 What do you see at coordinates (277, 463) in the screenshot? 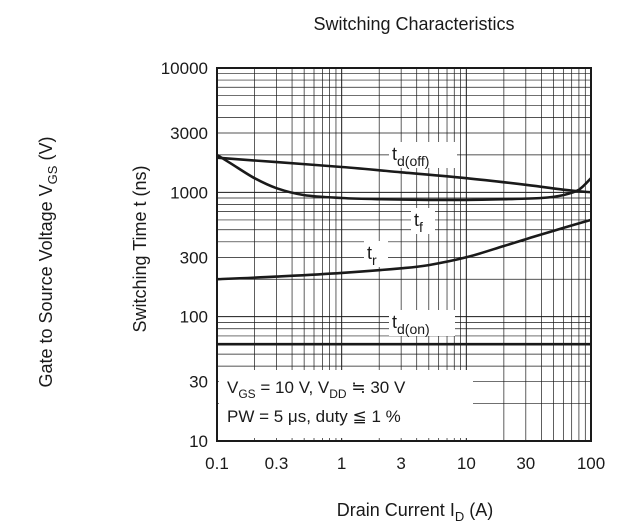
I see `x-tick-label: 0.3` at bounding box center [277, 463].